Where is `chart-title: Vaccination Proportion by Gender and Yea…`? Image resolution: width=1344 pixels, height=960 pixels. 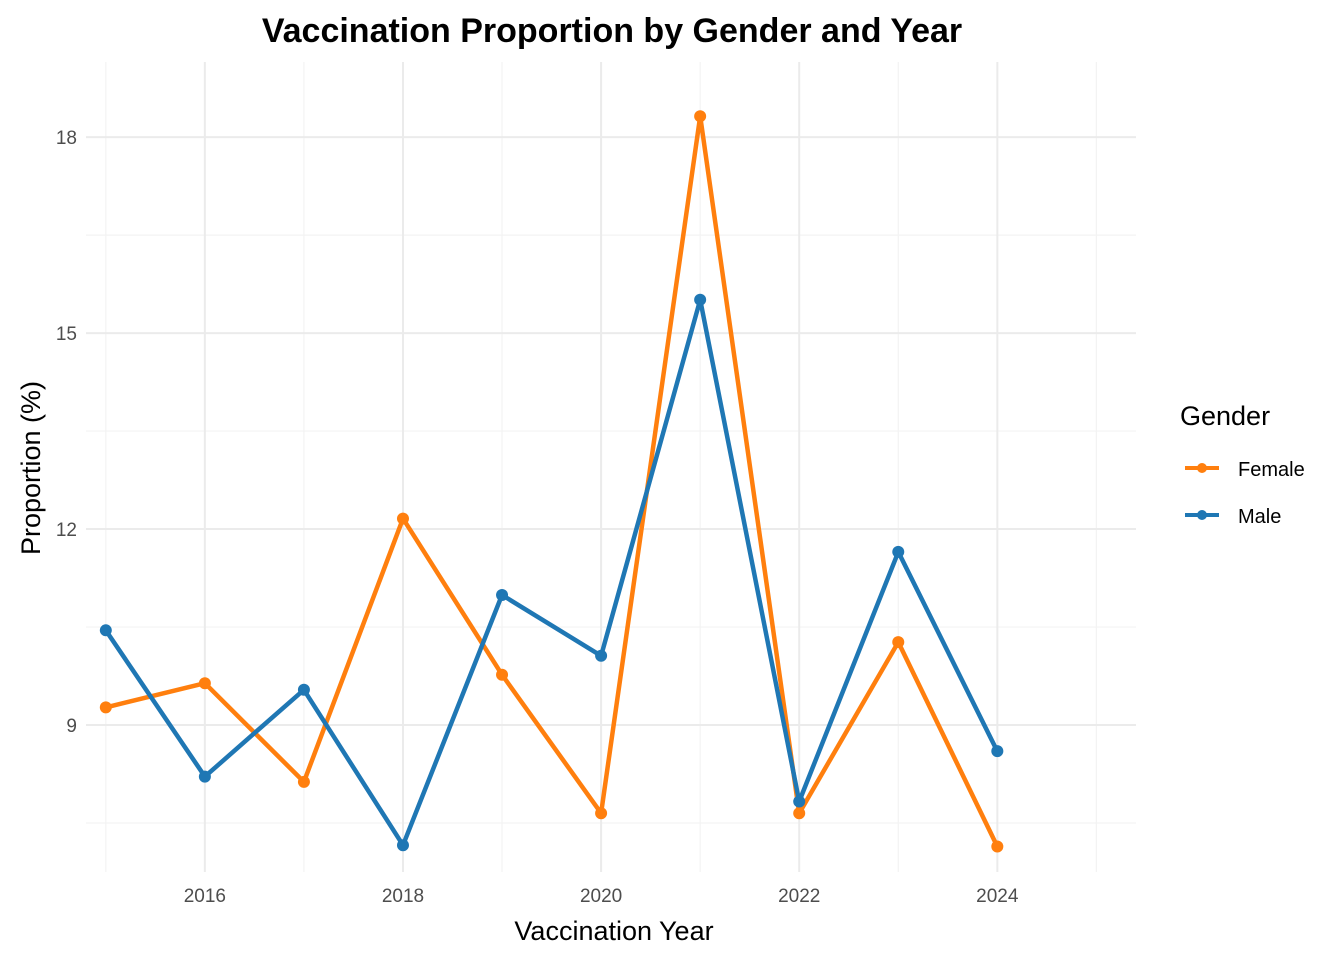 chart-title: Vaccination Proportion by Gender and Yea… is located at coordinates (612, 31).